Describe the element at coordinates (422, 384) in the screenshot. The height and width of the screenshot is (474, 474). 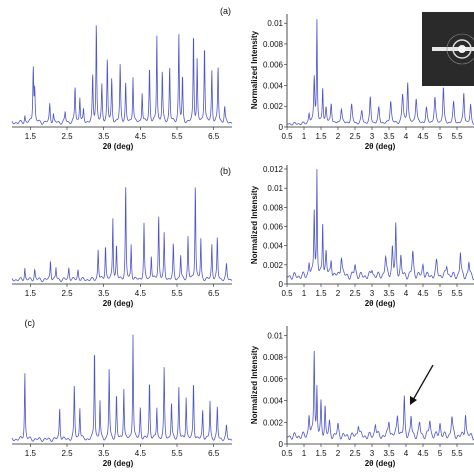
I see `annotation-arrow` at that location.